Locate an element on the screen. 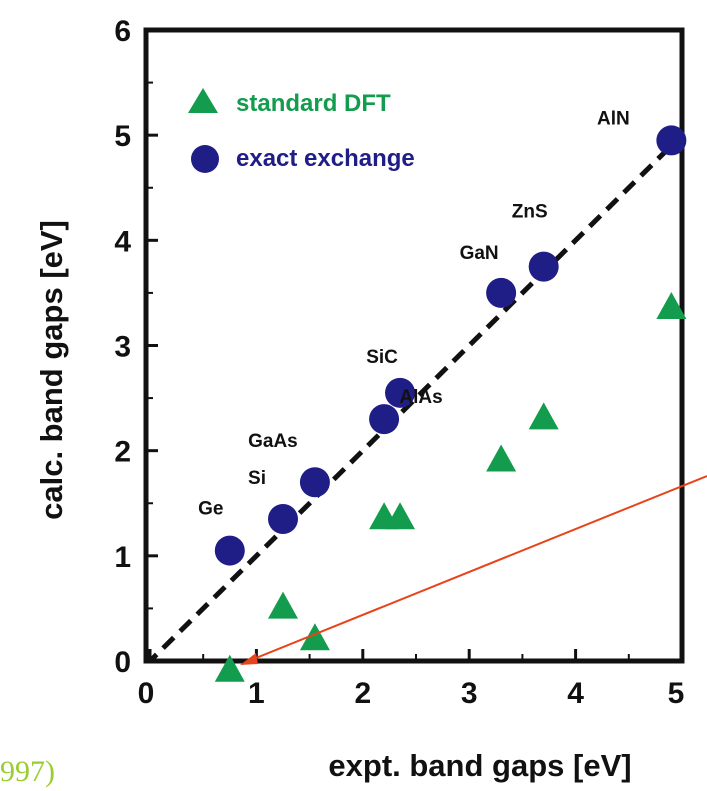 Image resolution: width=707 pixels, height=791 pixels. x-tick-label: 1 is located at coordinates (256, 693).